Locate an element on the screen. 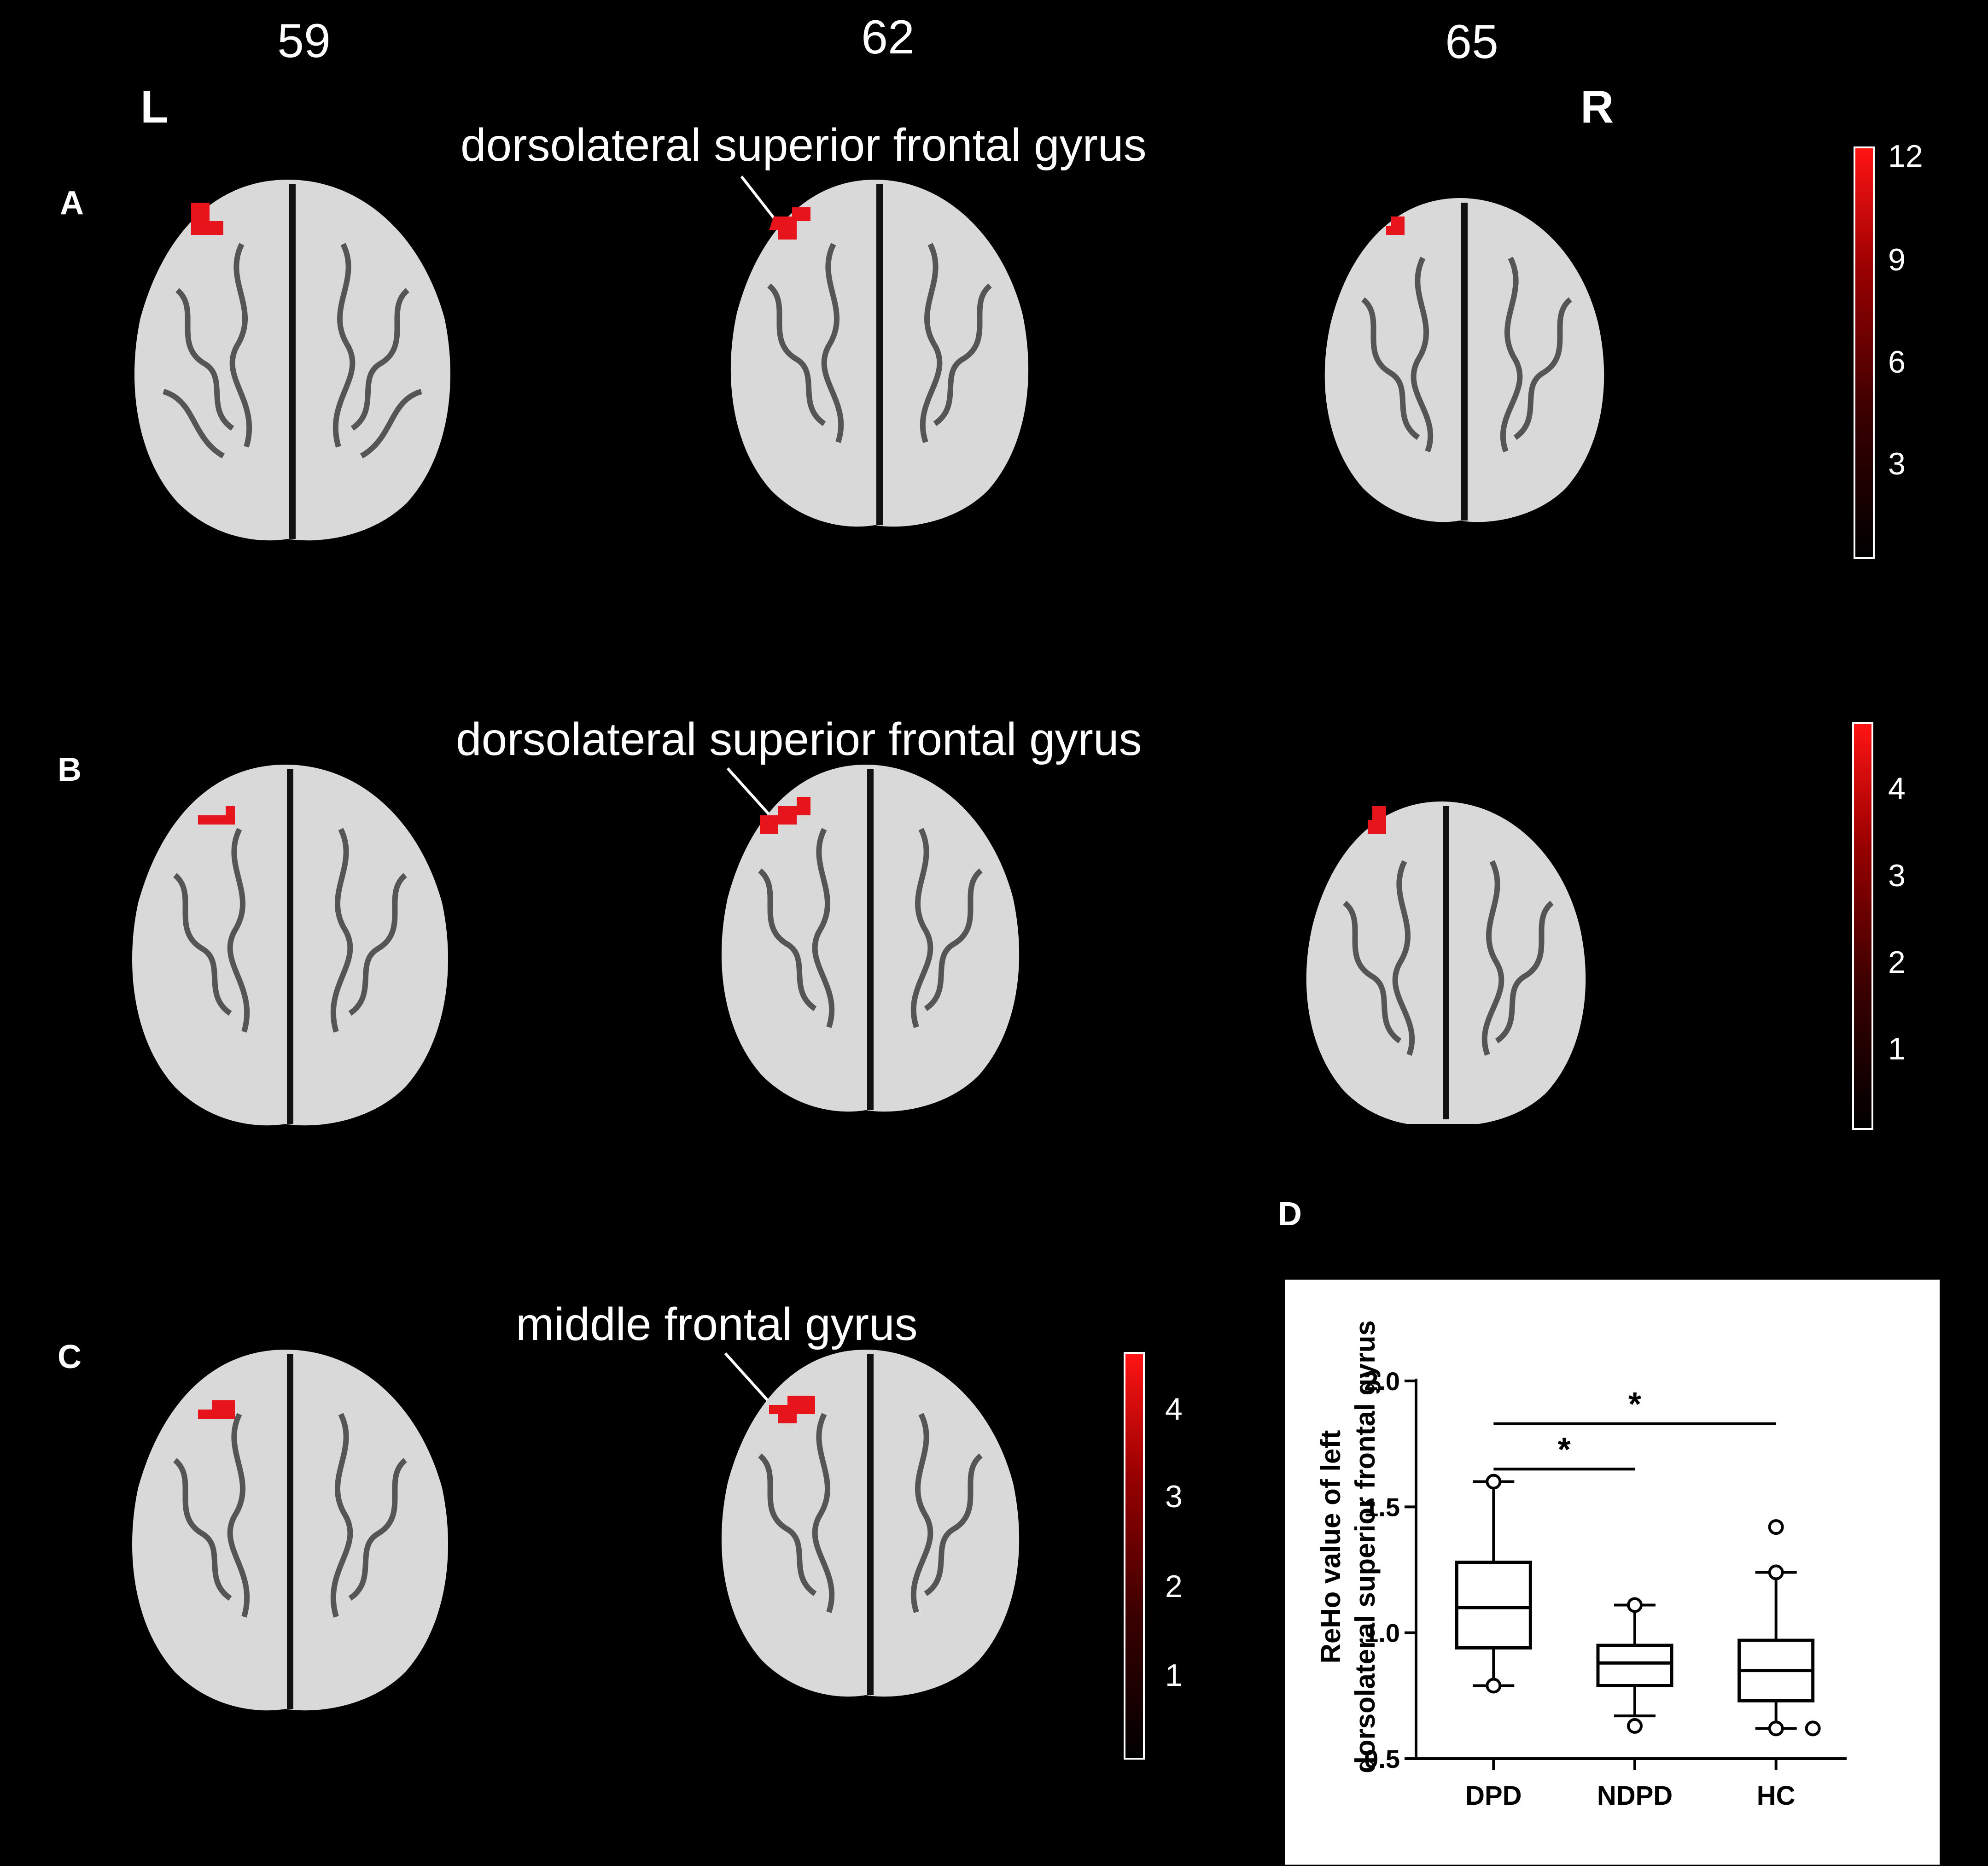 The image size is (1988, 1866). colorbar-c-tick: 3 is located at coordinates (1174, 1496).